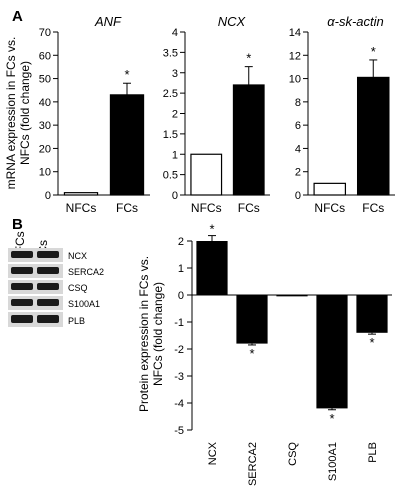 The image size is (407, 497). Describe the element at coordinates (333, 461) in the screenshot. I see `category-label-b-3: S100A1` at that location.